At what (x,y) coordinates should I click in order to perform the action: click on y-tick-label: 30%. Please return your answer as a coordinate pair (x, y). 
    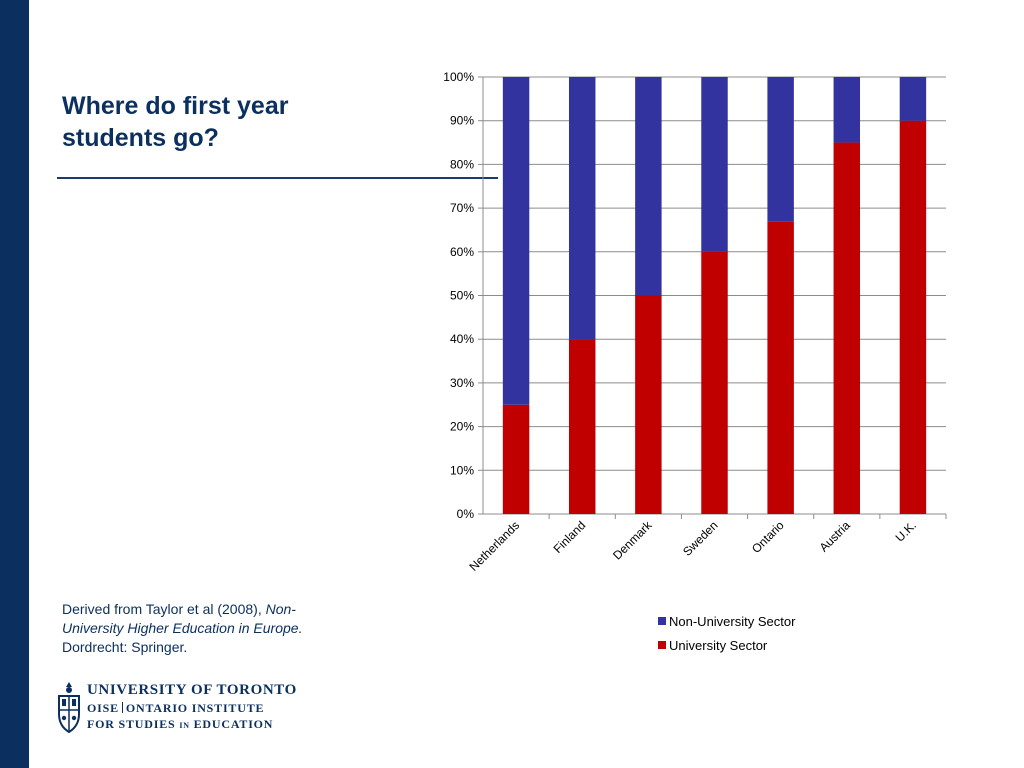
    Looking at the image, I should click on (462, 383).